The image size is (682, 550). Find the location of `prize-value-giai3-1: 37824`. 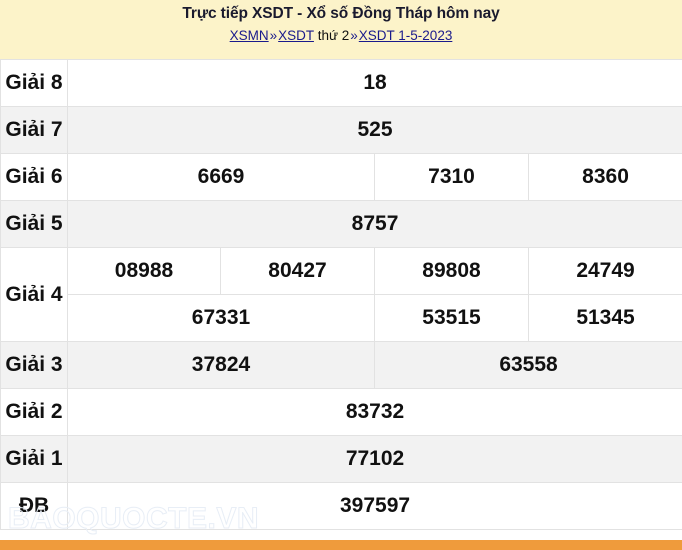

prize-value-giai3-1: 37824 is located at coordinates (221, 365).